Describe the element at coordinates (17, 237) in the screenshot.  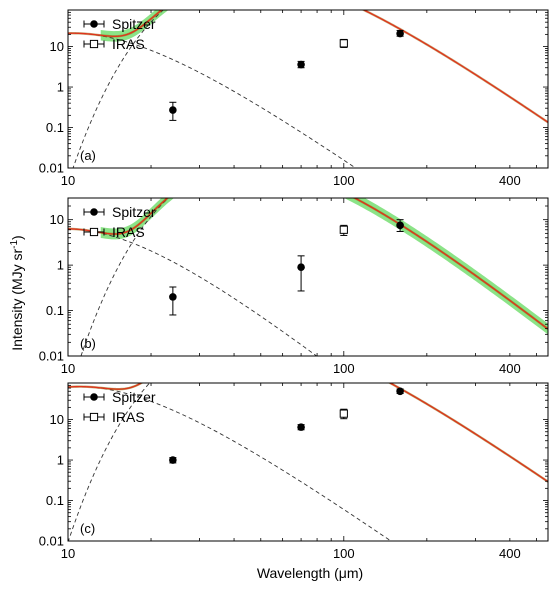
I see `y-axis-label-close: )` at that location.